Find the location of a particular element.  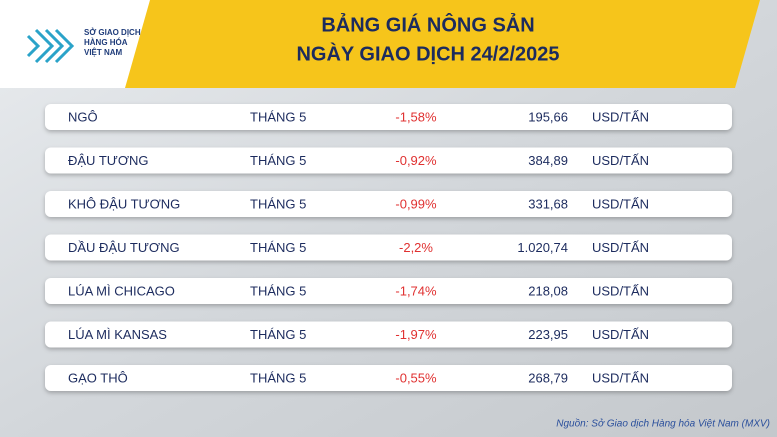

logo-text: VIỆT NAM is located at coordinates (103, 52).